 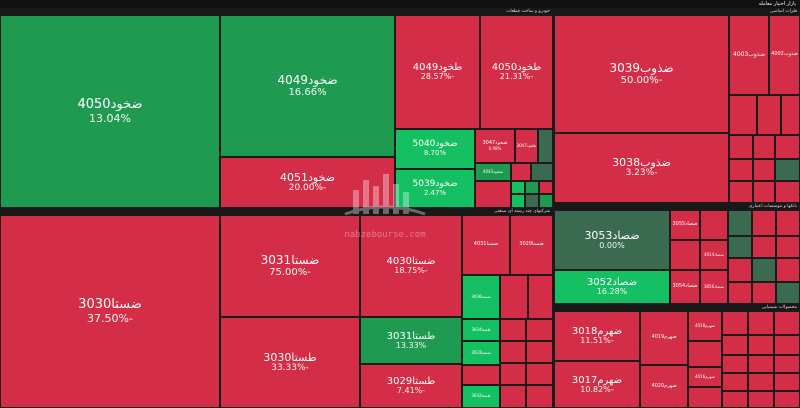 What do you see at coordinates (705, 377) in the screenshot?
I see `treemap-tile: ضهرم4016` at bounding box center [705, 377].